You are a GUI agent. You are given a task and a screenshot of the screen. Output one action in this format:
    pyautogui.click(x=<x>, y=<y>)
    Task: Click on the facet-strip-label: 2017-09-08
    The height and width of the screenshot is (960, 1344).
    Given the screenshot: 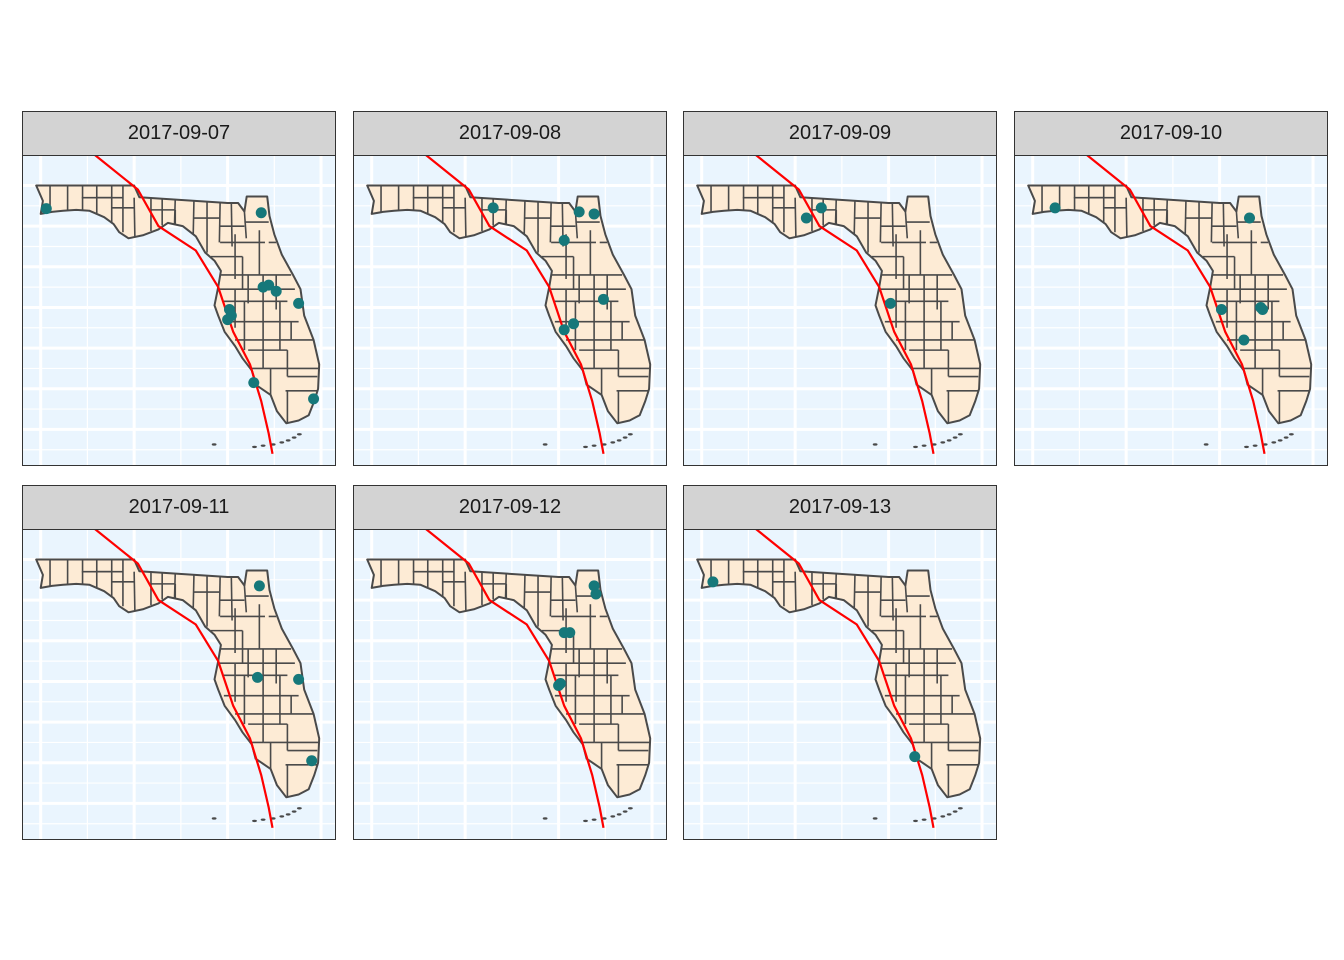 What is the action you would take?
    pyautogui.click(x=510, y=133)
    